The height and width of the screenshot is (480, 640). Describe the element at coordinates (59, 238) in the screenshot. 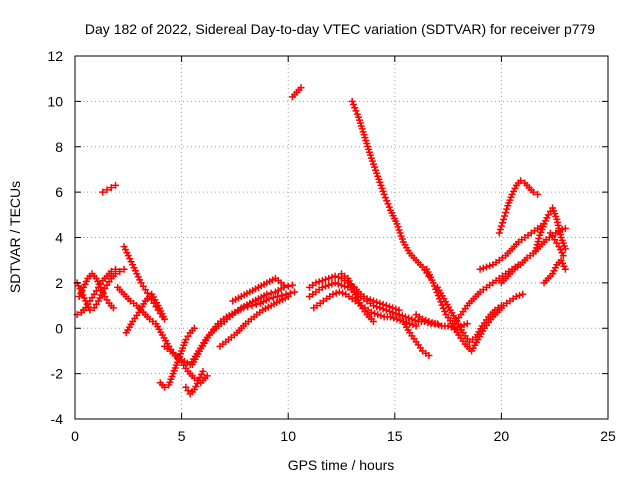

I see `y-tick-label: 4` at that location.